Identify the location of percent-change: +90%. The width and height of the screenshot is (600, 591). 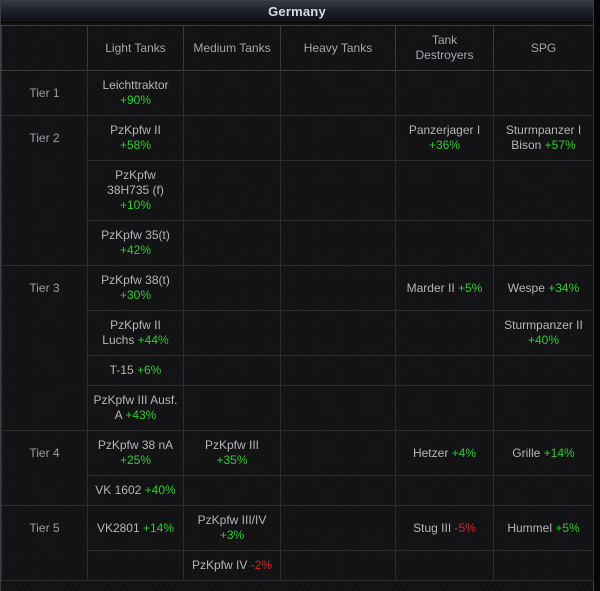
(135, 100).